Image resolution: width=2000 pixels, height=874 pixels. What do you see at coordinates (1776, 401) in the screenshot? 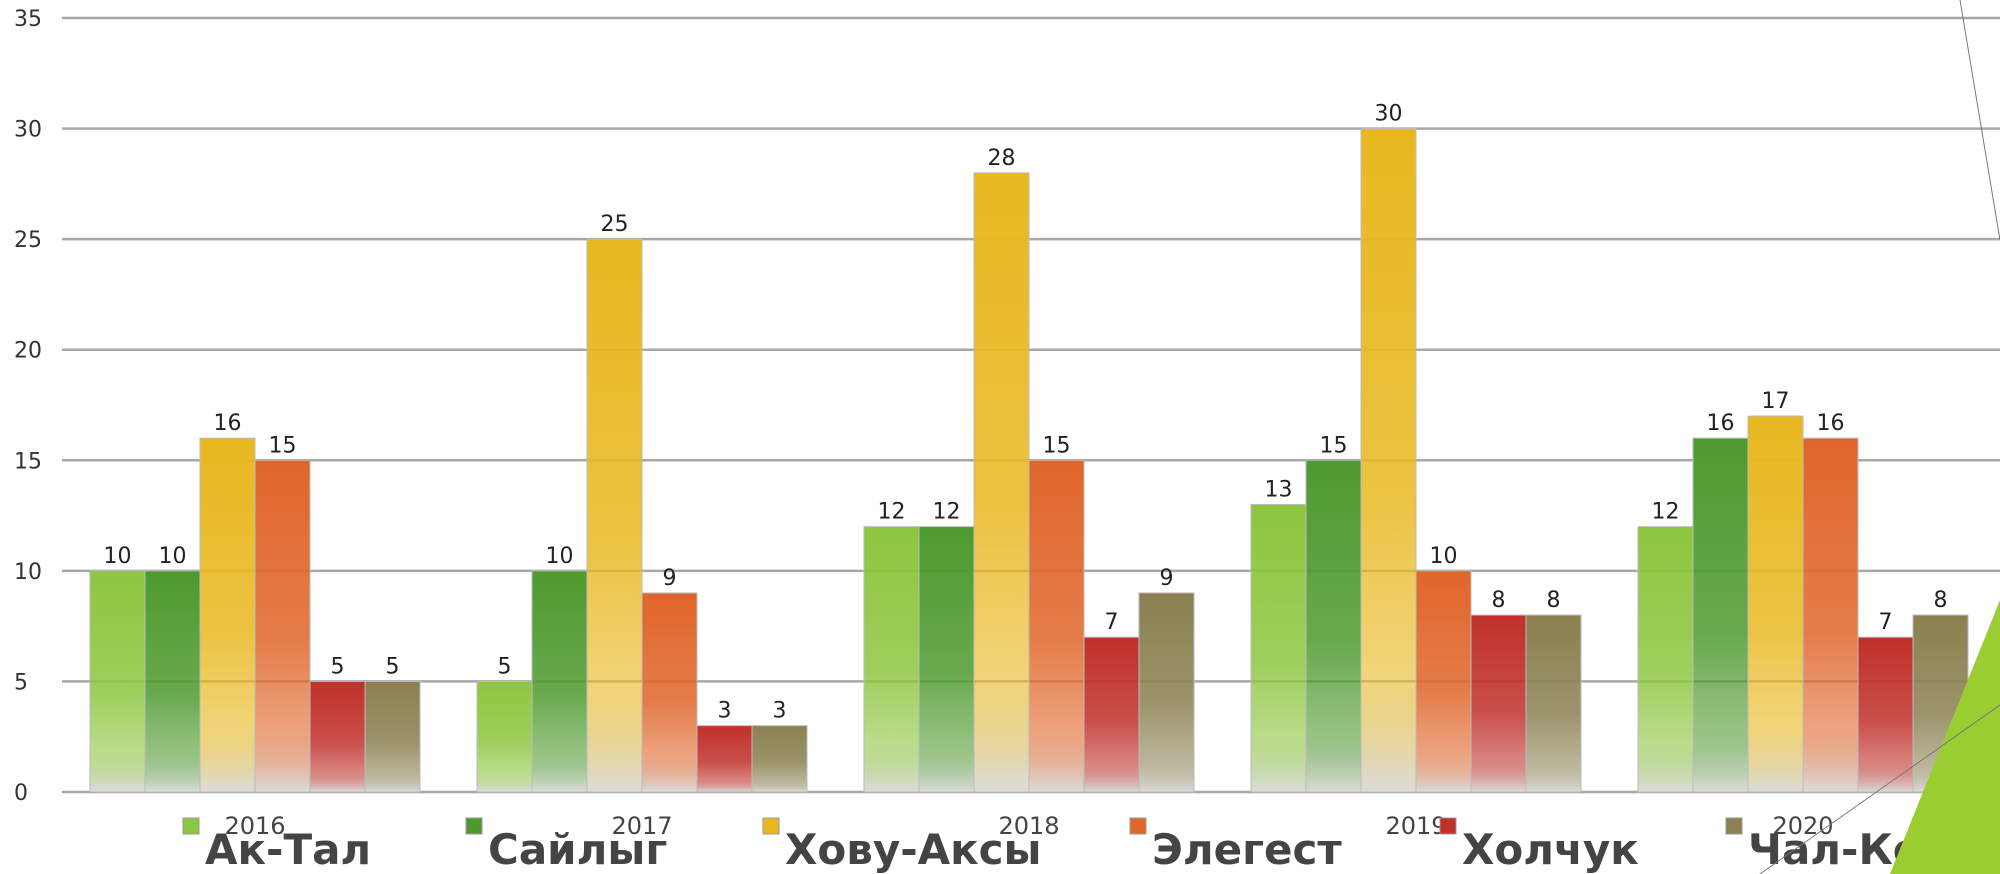
I see `data-label: 17` at bounding box center [1776, 401].